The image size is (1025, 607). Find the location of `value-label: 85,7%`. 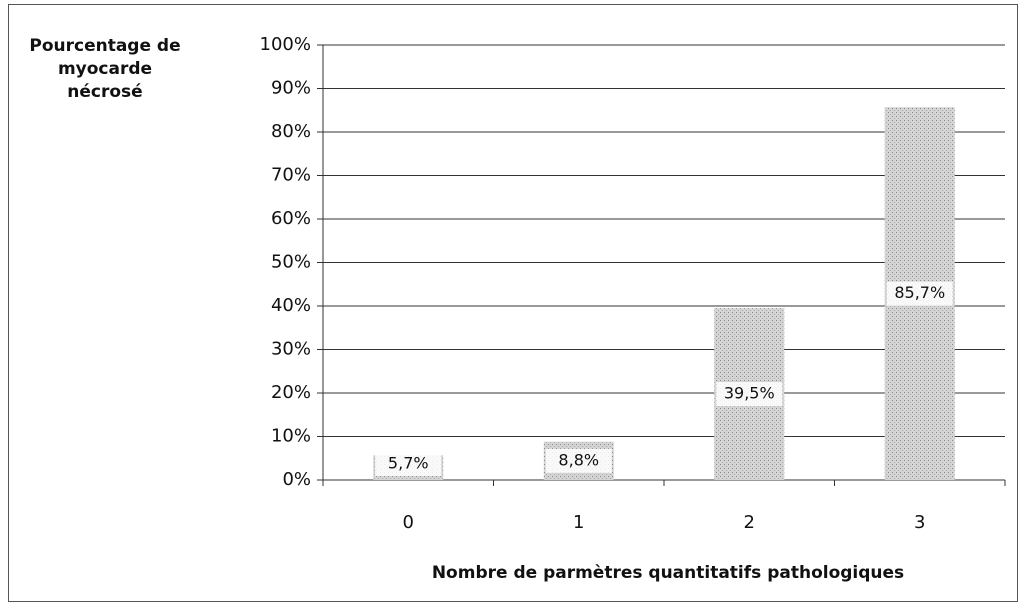

value-label: 85,7% is located at coordinates (919, 292).